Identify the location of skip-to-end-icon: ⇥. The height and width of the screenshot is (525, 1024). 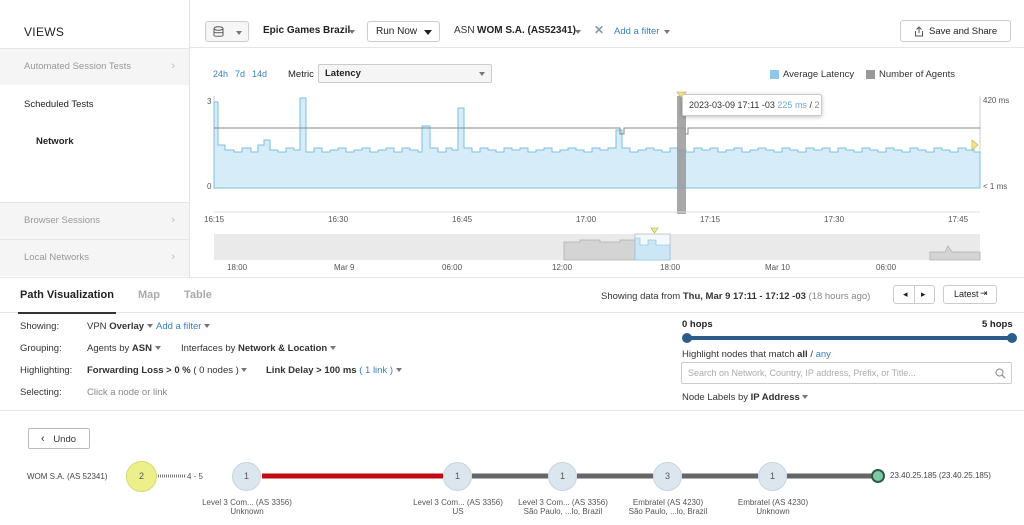
(984, 293).